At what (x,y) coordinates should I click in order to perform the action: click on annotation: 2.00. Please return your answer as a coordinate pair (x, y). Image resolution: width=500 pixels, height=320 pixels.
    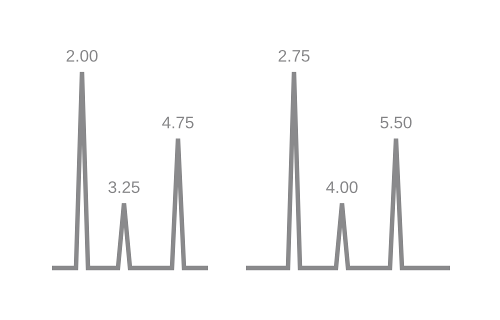
    Looking at the image, I should click on (82, 56).